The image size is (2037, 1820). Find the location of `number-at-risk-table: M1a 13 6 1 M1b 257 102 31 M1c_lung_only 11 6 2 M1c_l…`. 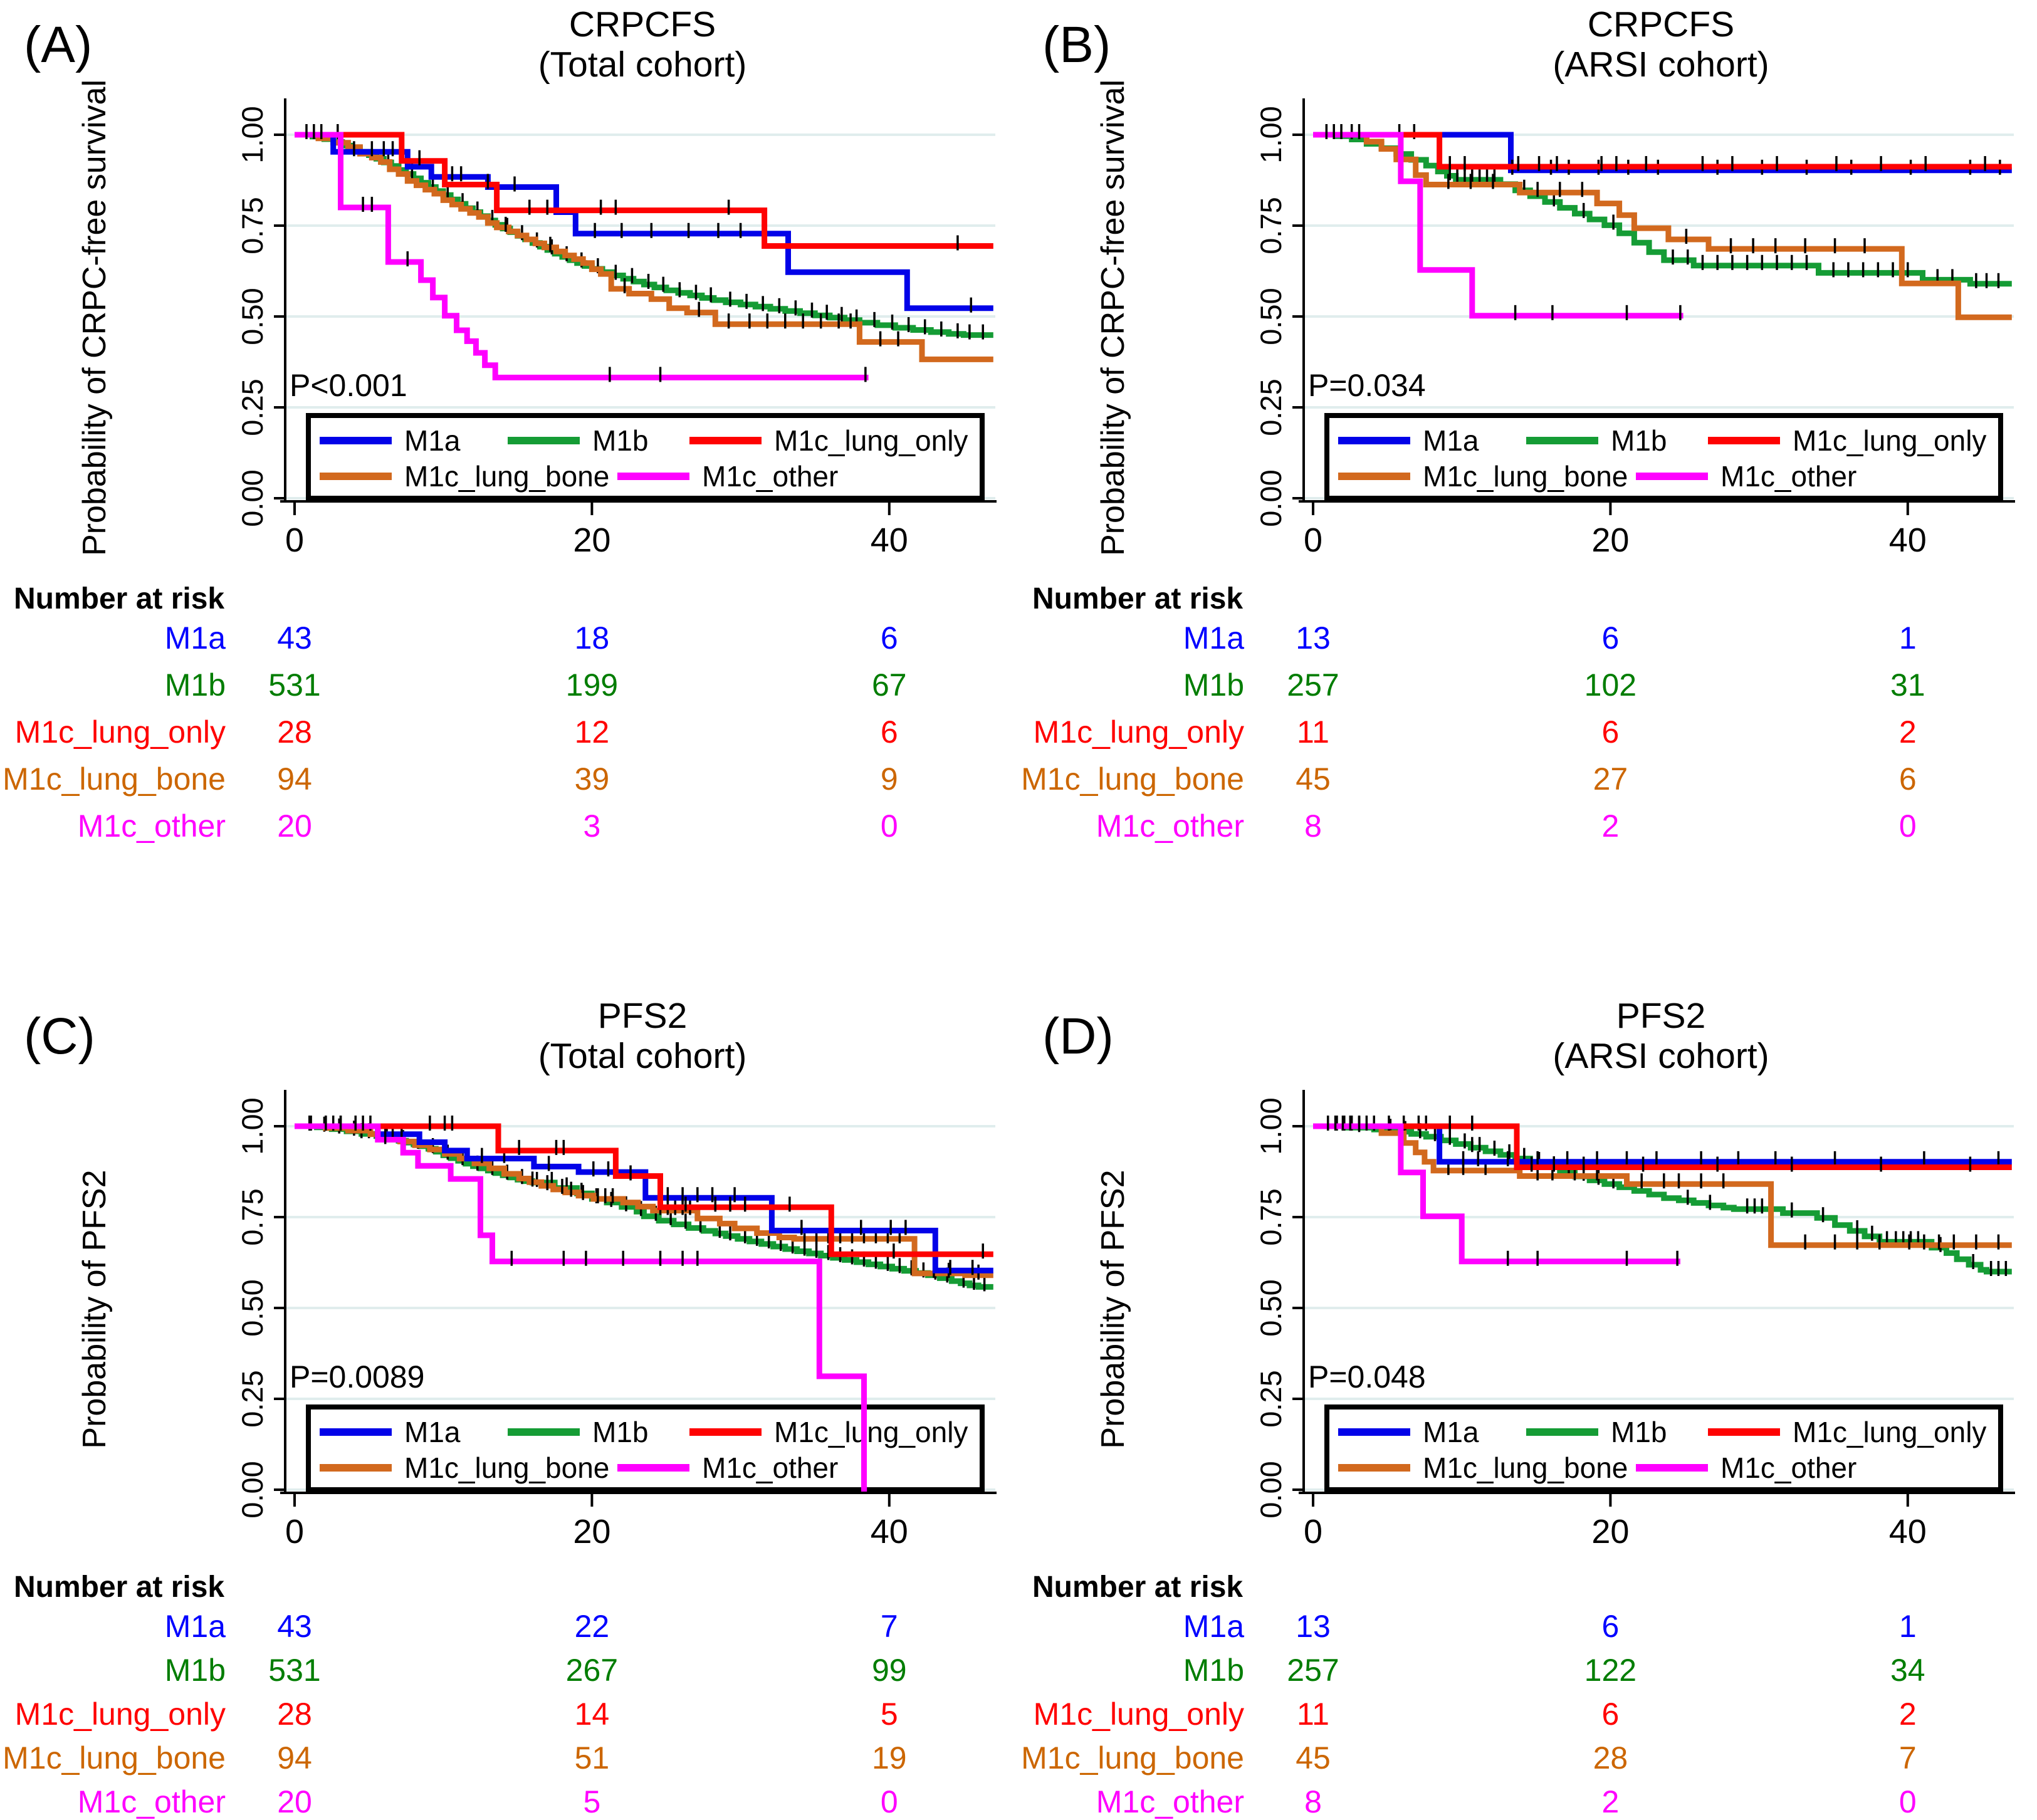

number-at-risk-table: M1a 13 6 1 M1b 257 102 31 M1c_lung_only 11 6 2 M1c_l… is located at coordinates (1473, 732).